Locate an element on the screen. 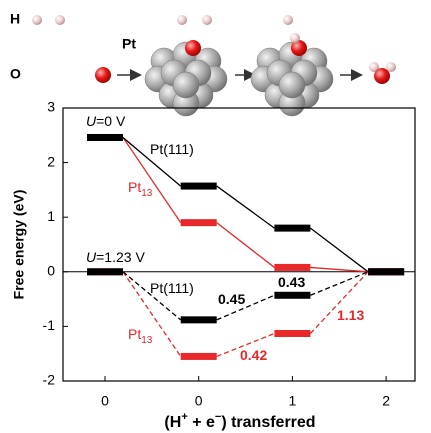  annotation: U=1.23 V is located at coordinates (115, 257).